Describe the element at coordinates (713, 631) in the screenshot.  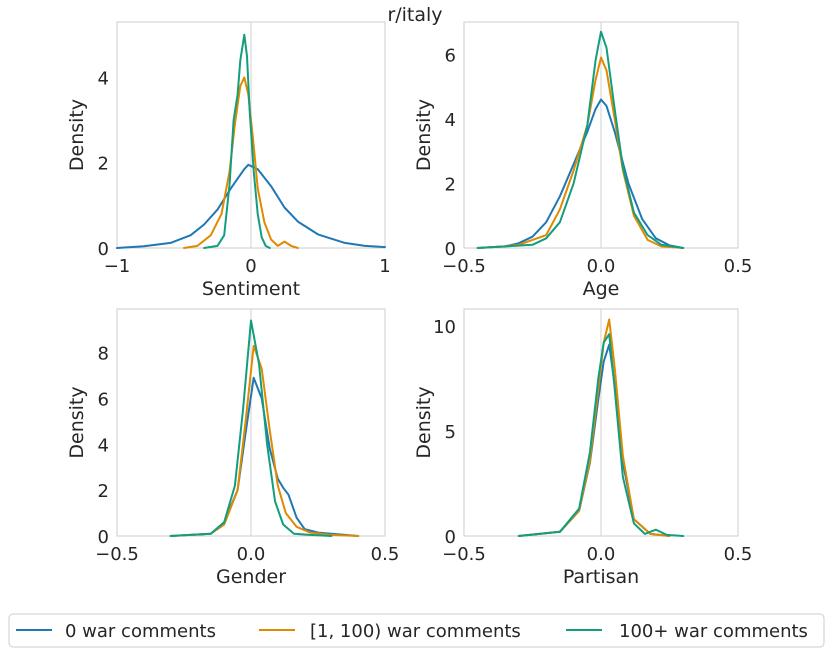
I see `legend-label-2: 100+ war comments` at that location.